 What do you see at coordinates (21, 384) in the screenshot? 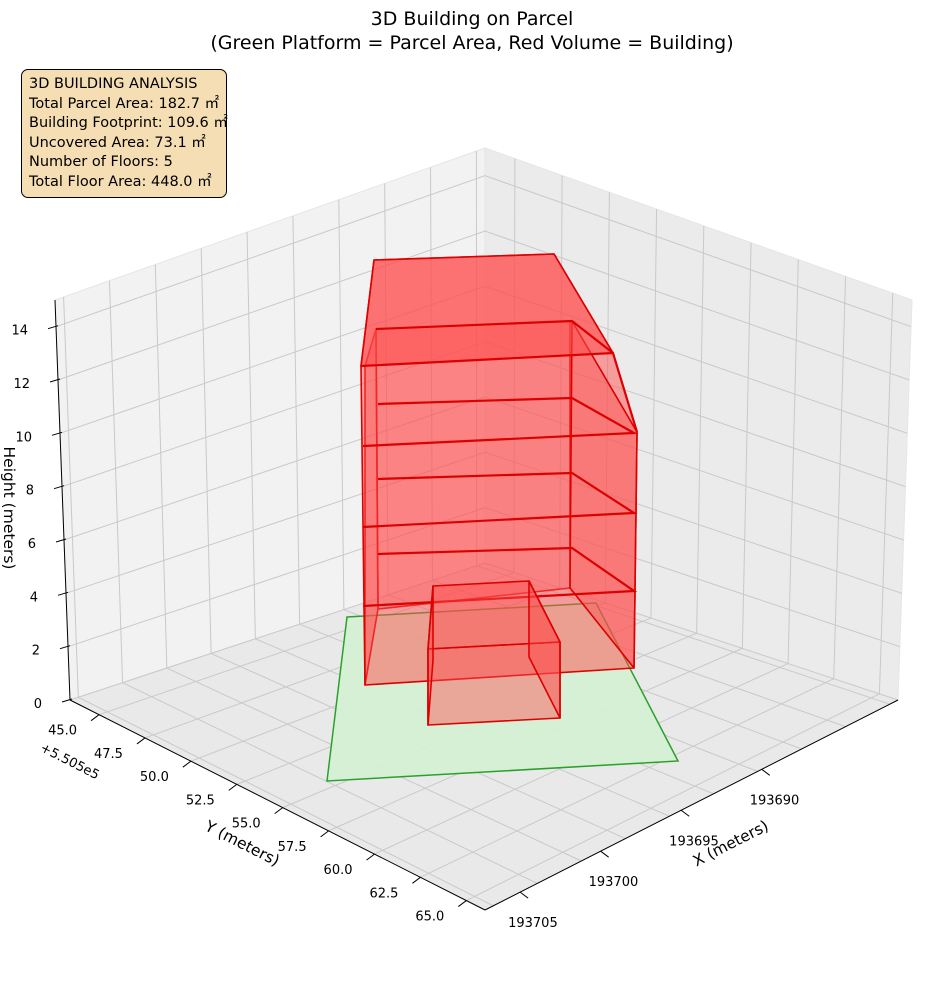
I see `z-tick-label: 12` at bounding box center [21, 384].